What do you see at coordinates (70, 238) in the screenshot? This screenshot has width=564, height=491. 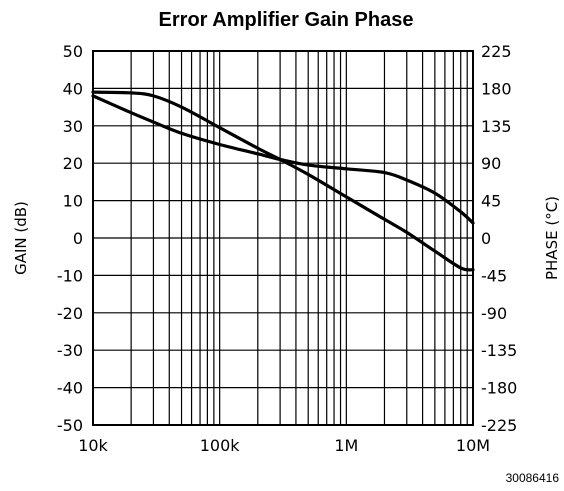 I see `y-tick-labels: 50 40 30 20 10 0 -10 -20 -30 -40 -50` at bounding box center [70, 238].